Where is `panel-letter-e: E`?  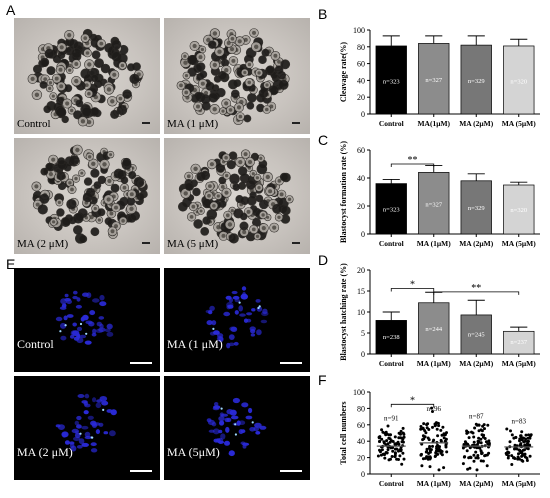
panel-letter-e: E is located at coordinates (11, 264).